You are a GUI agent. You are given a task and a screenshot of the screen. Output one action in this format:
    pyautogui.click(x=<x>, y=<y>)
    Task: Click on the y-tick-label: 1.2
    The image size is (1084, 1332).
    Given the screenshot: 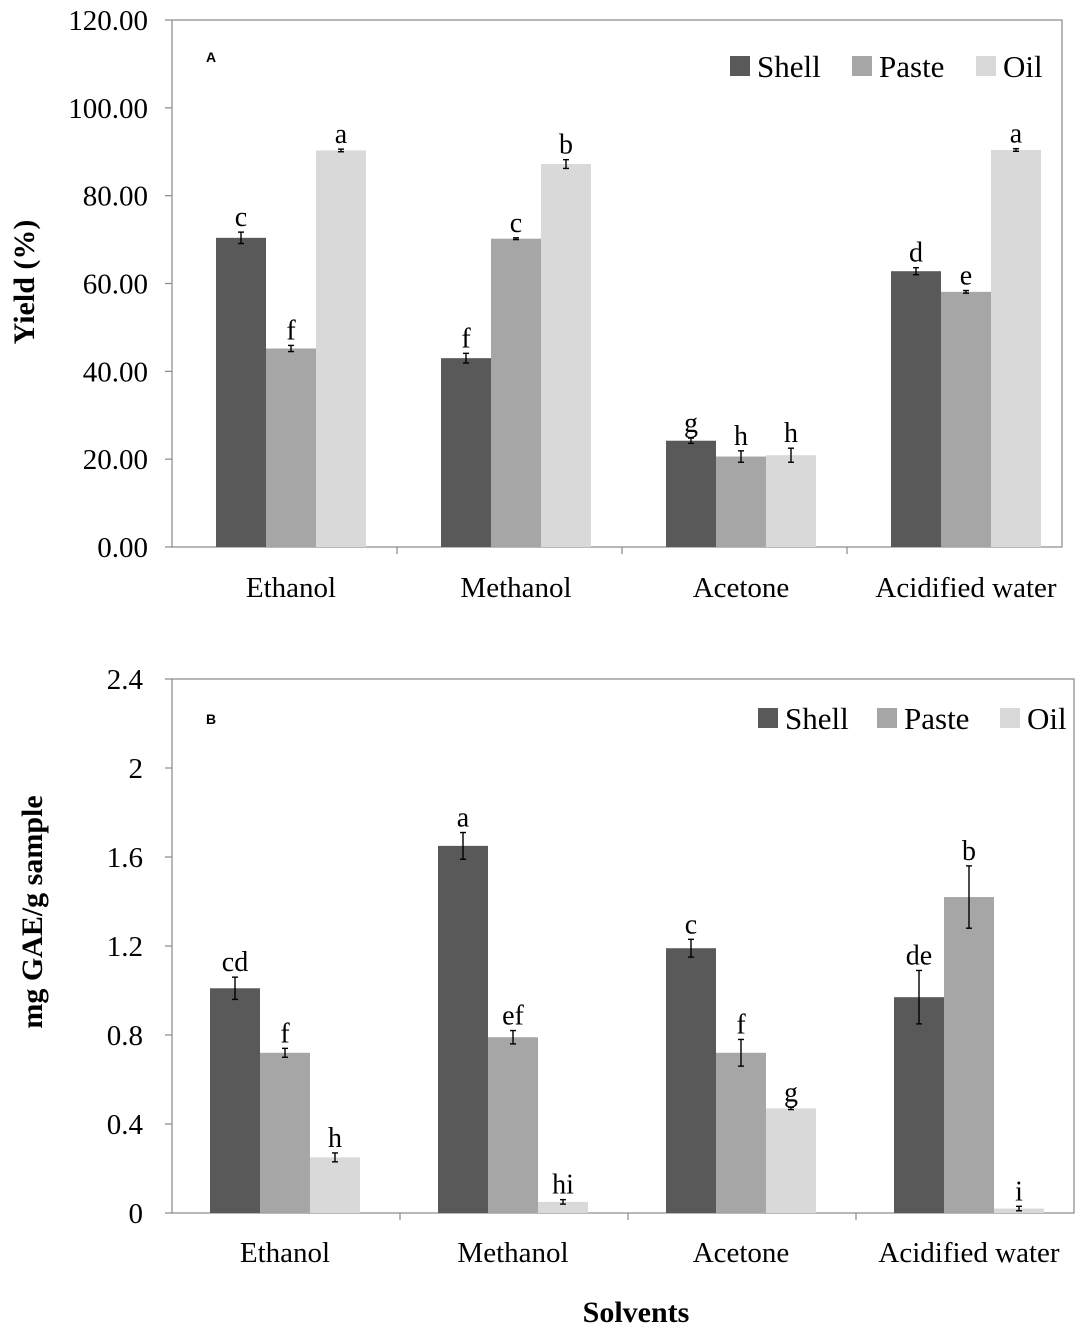 What is the action you would take?
    pyautogui.click(x=125, y=947)
    